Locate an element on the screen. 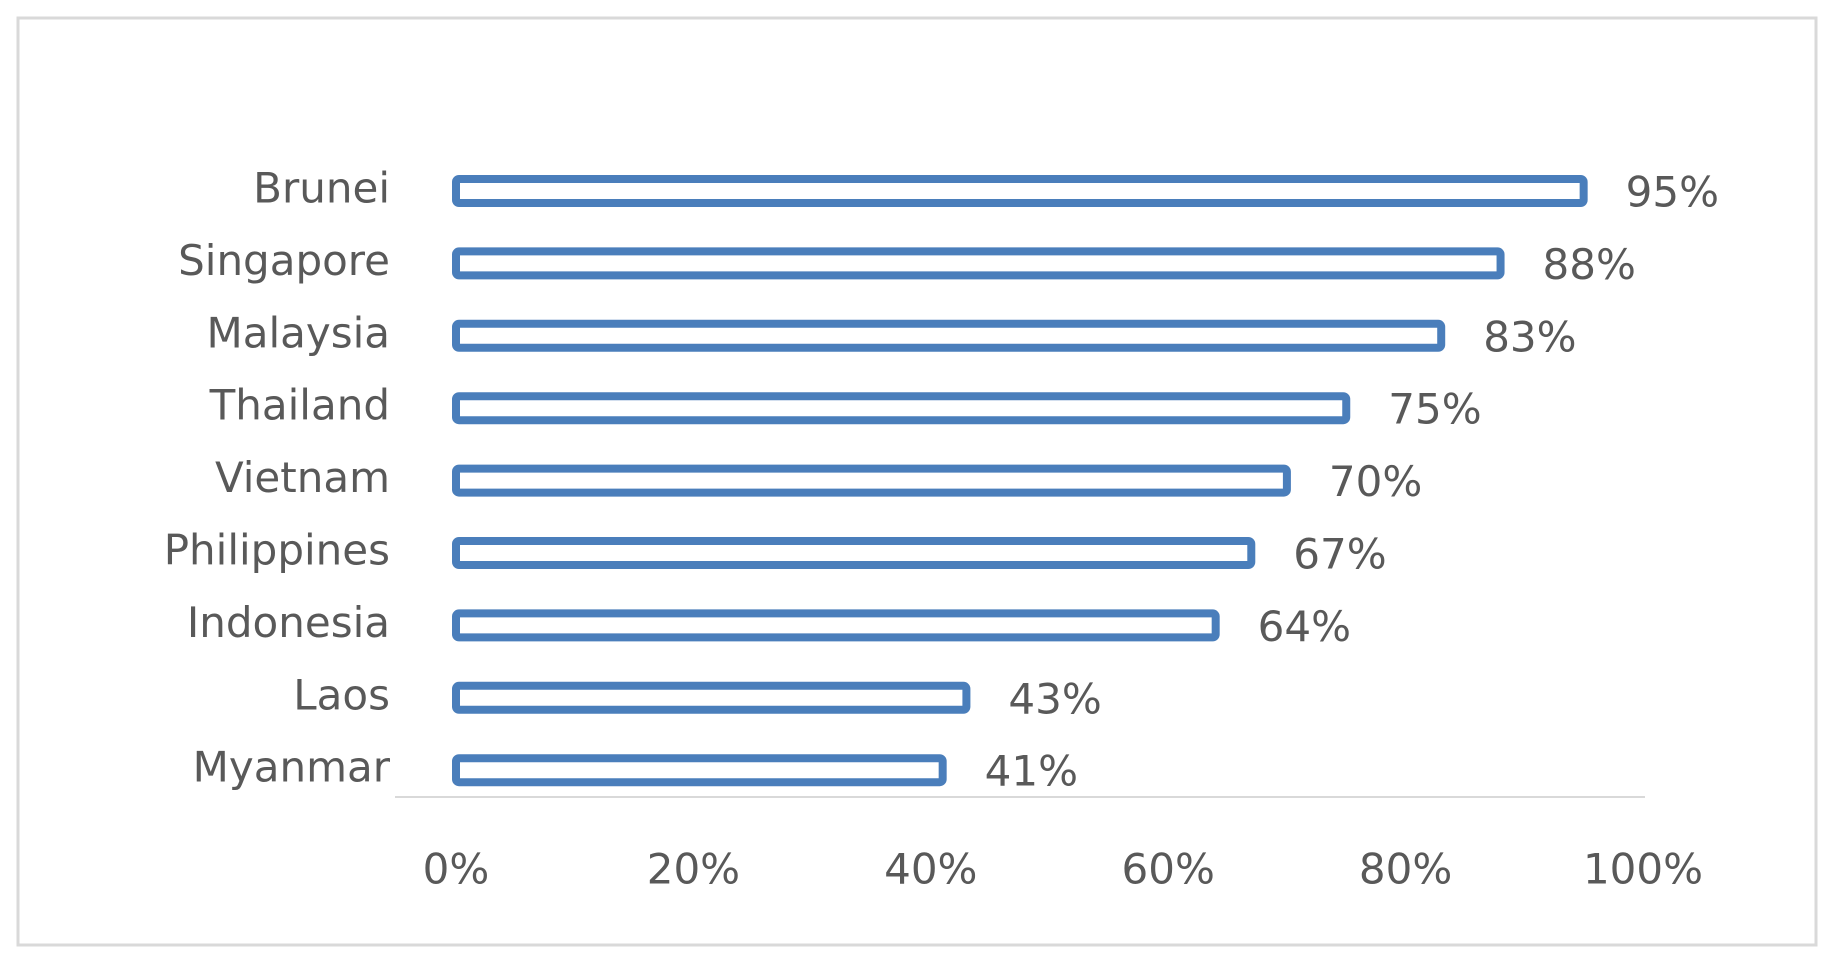 This screenshot has width=1834, height=980. y-tick-label: Thailand is located at coordinates (299, 405).